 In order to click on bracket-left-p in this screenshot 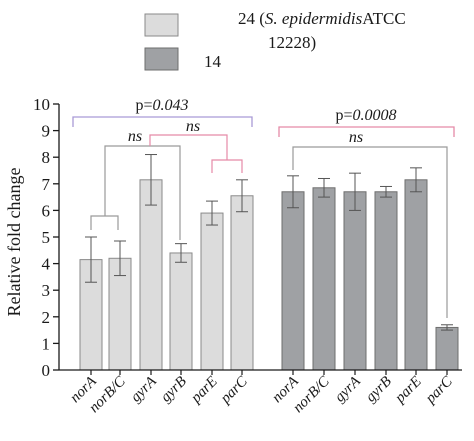, I will do `click(162, 121)`.